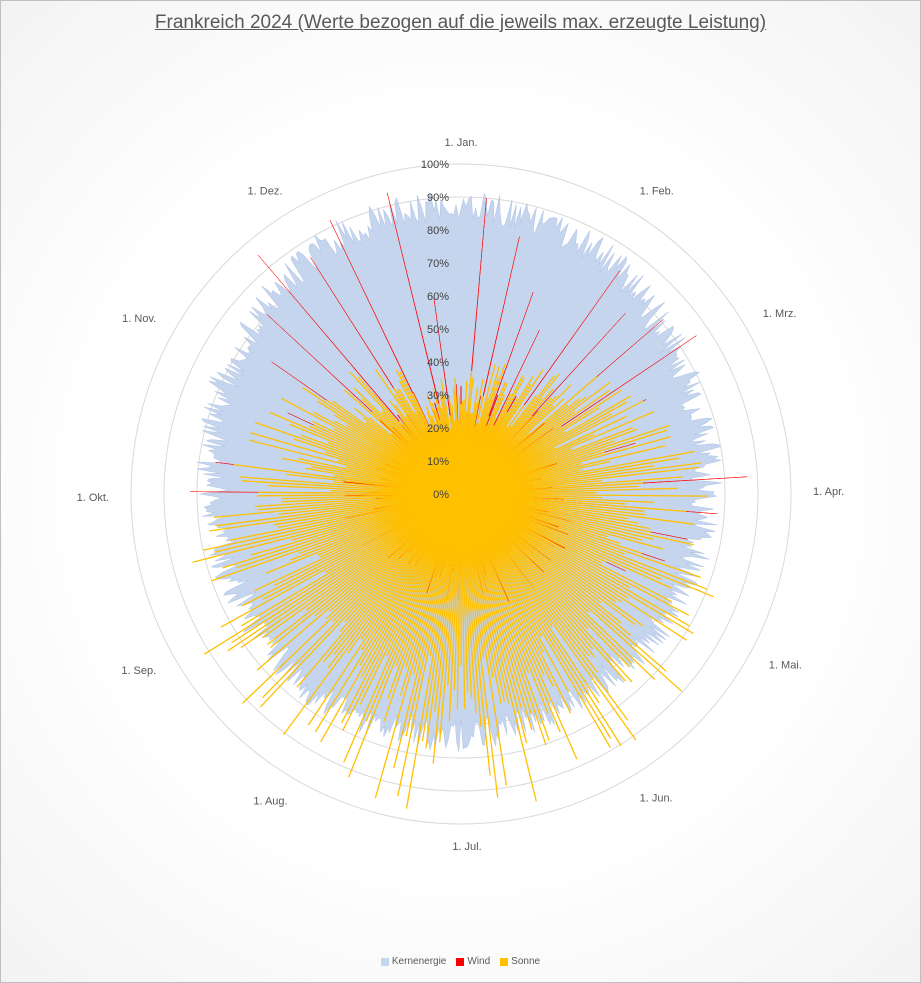  What do you see at coordinates (441, 495) in the screenshot?
I see `radial-tick-label: 0%` at bounding box center [441, 495].